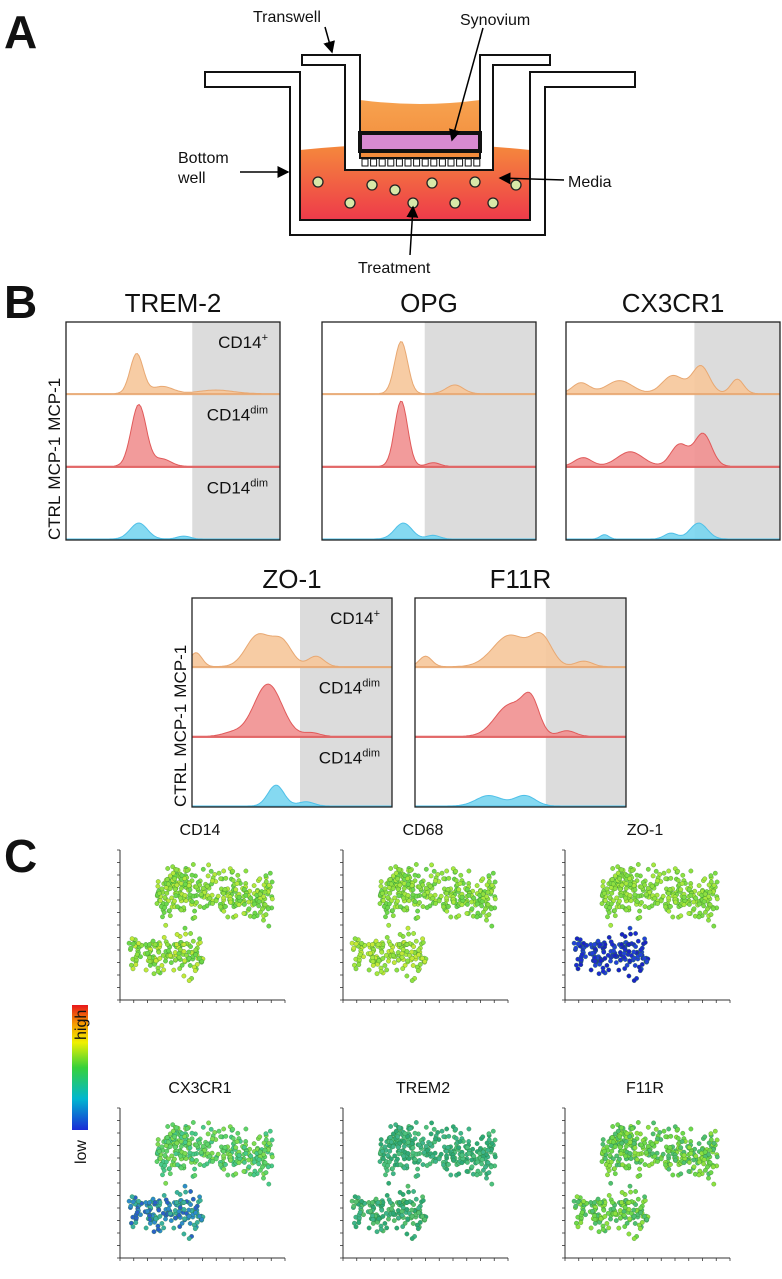 This screenshot has width=782, height=1279. Describe the element at coordinates (374, 162) in the screenshot. I see `pore` at that location.